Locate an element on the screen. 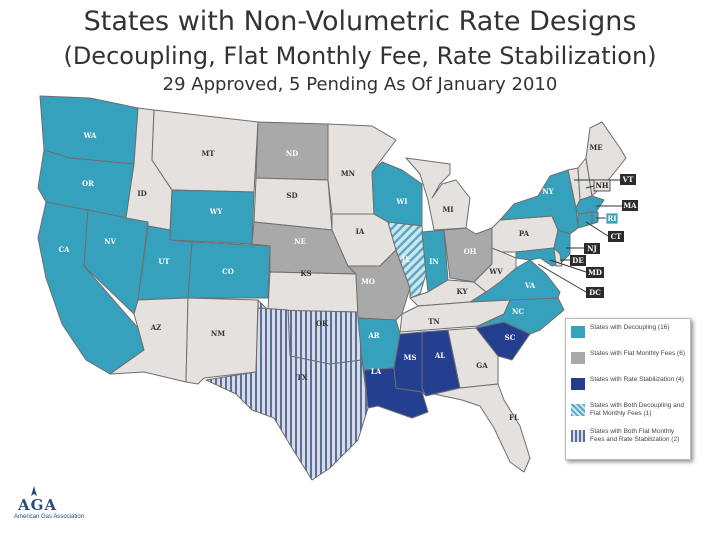 Image resolution: width=720 pixels, height=540 pixels. state-NM is located at coordinates (222, 341).